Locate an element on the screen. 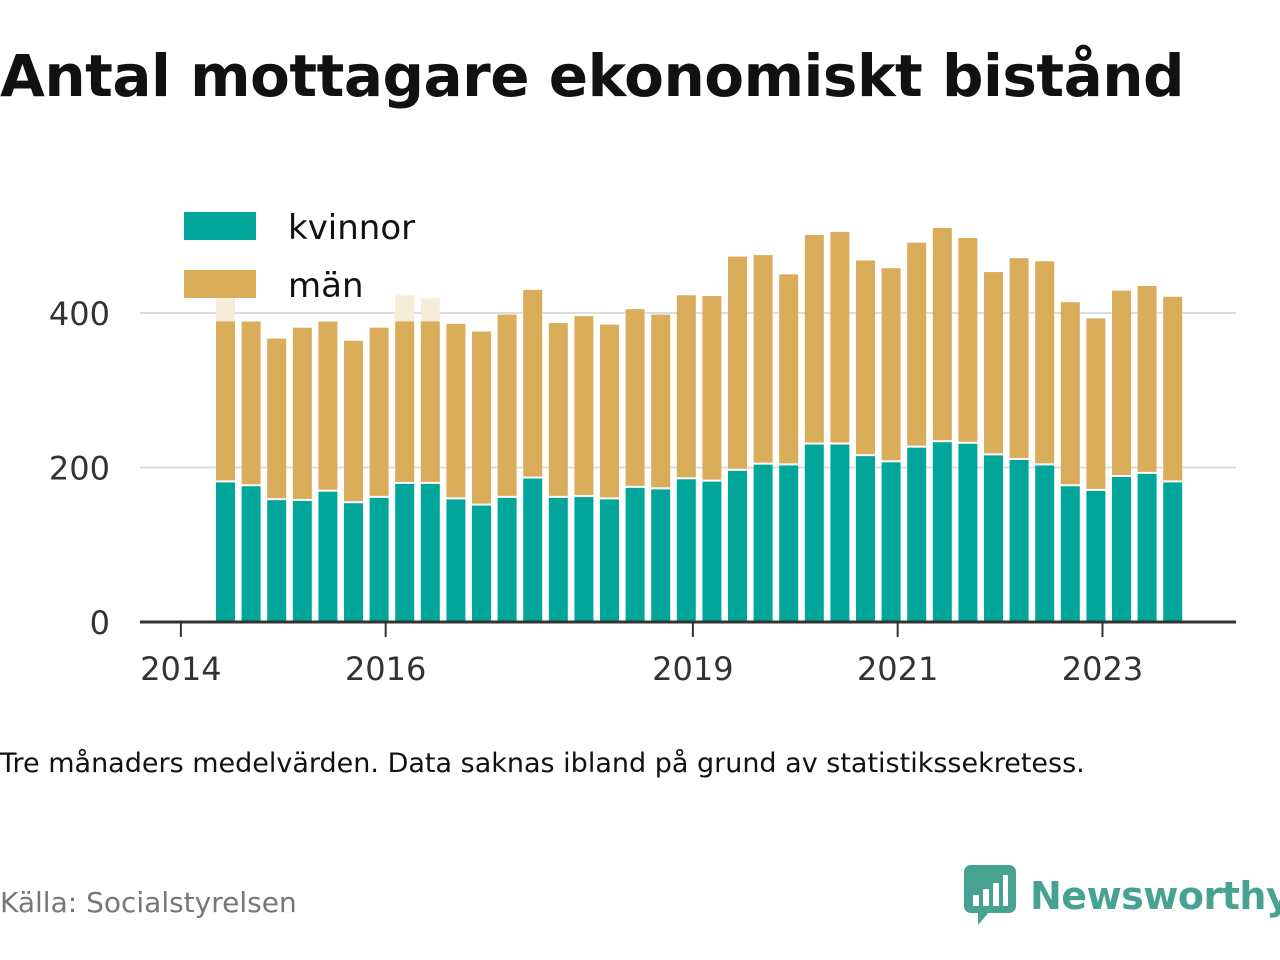 This screenshot has width=1280, height=960. y-tick-label: 0 is located at coordinates (100, 623).